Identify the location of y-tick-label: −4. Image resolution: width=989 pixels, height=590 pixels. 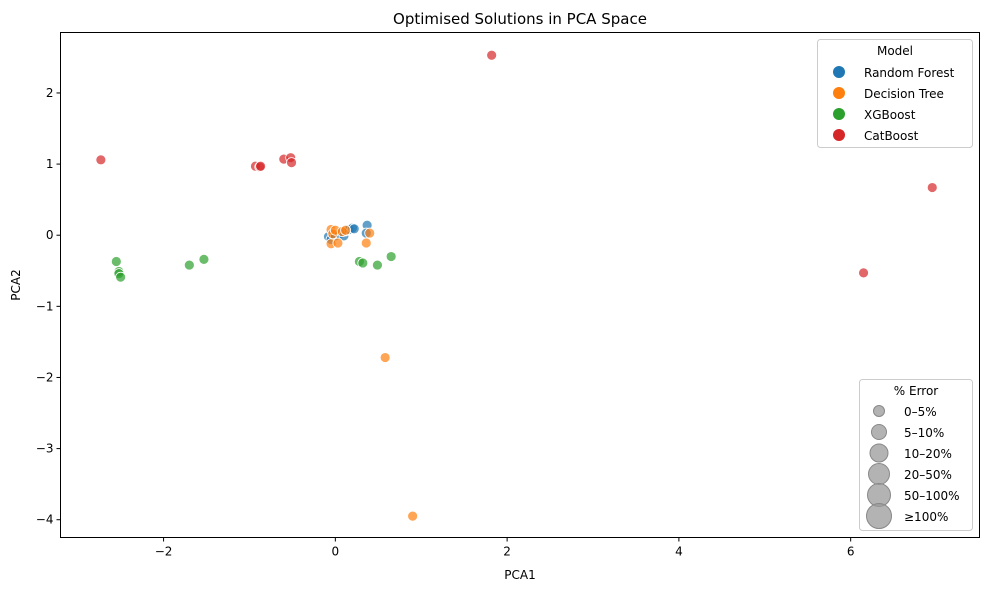
(45, 520).